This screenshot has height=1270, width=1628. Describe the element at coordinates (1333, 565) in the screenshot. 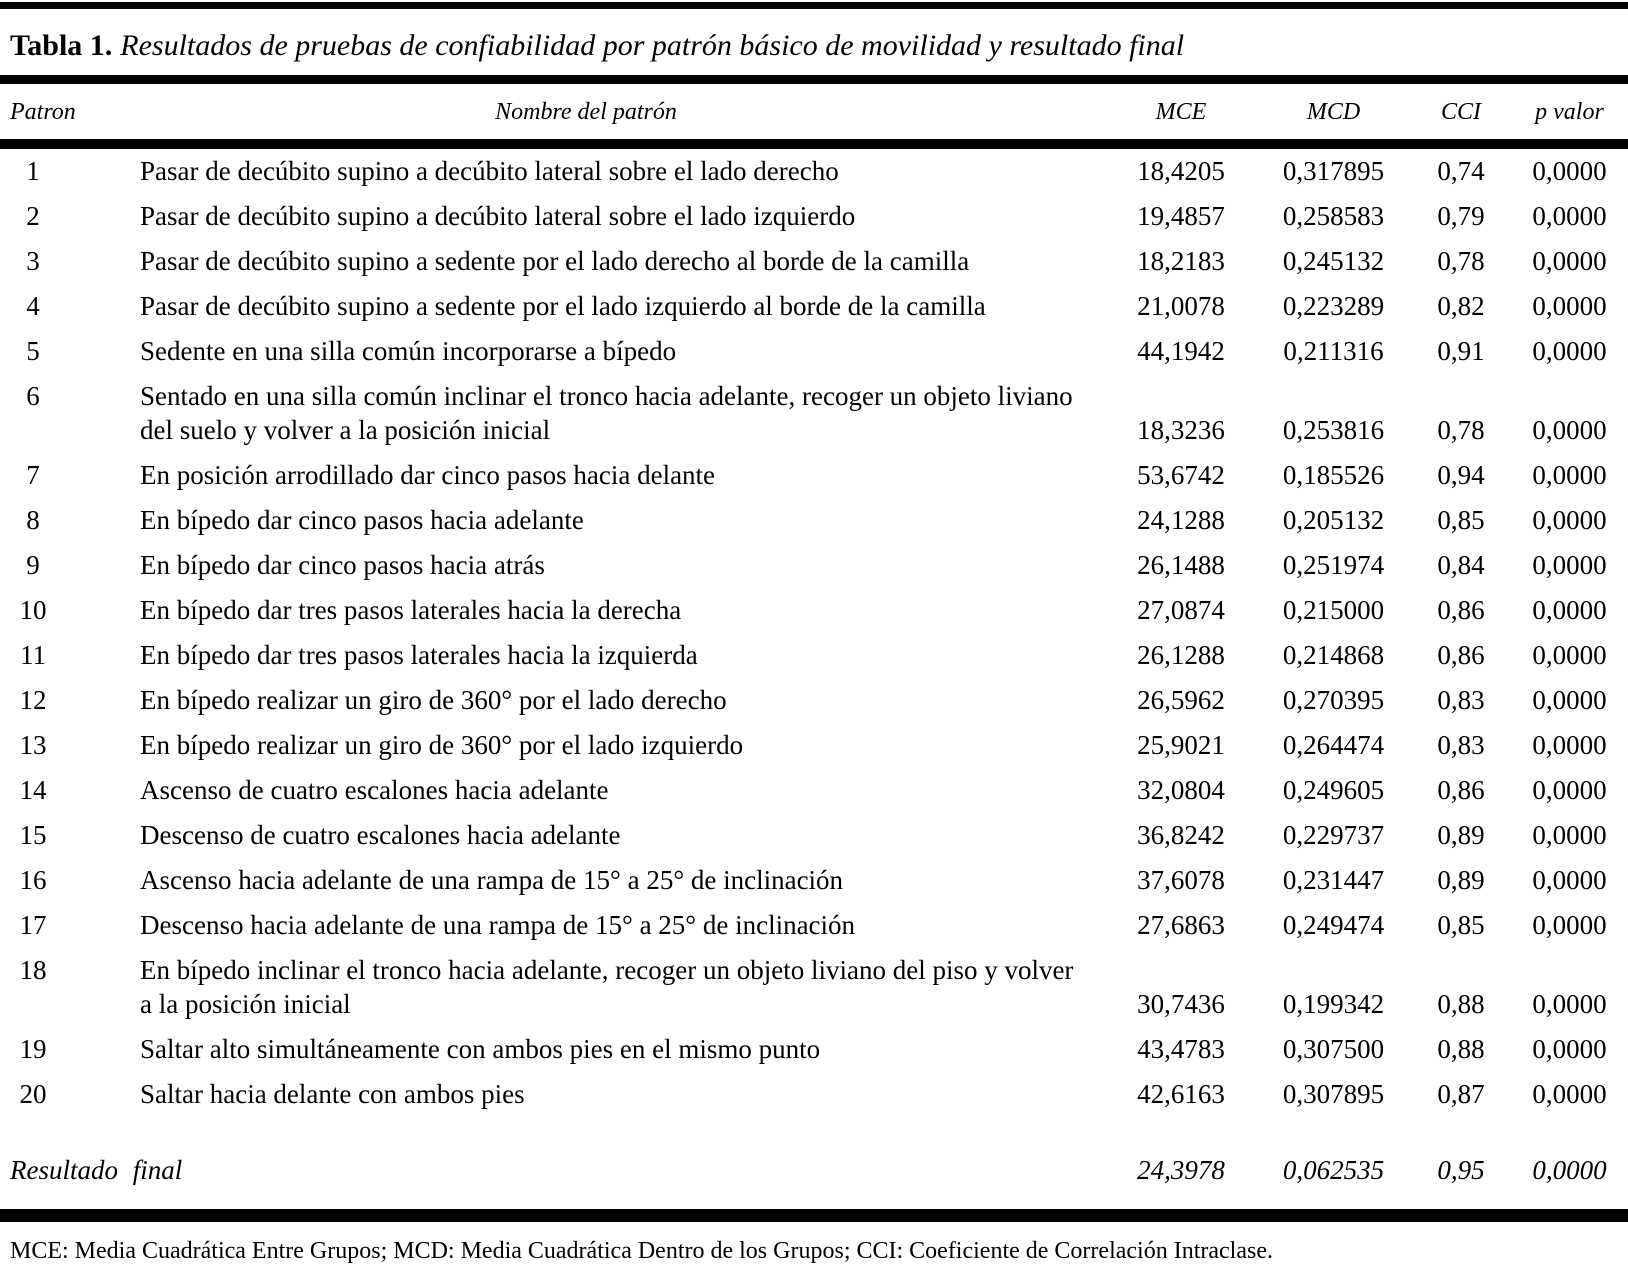

I see `row-mcd-value: 0,251974` at that location.